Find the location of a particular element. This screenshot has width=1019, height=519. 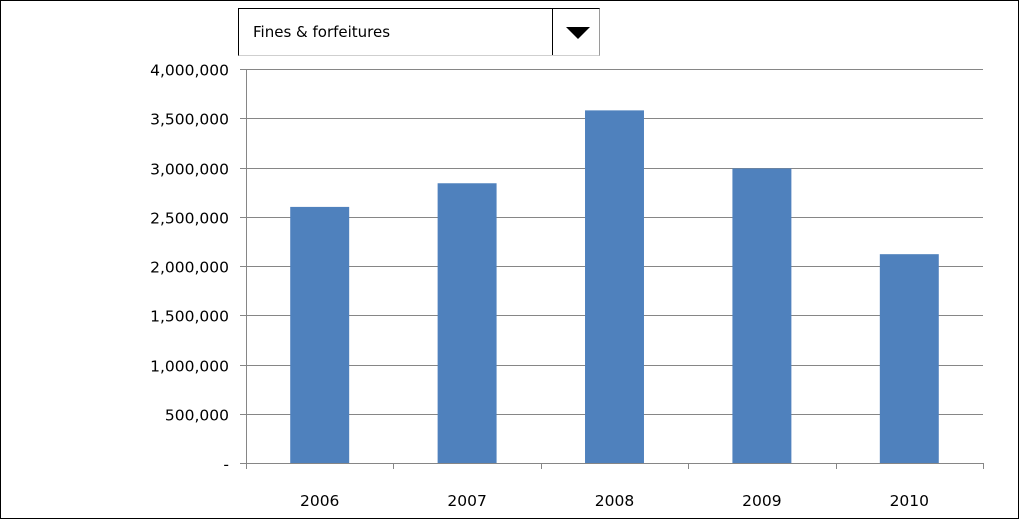

bar-2009 is located at coordinates (762, 316).